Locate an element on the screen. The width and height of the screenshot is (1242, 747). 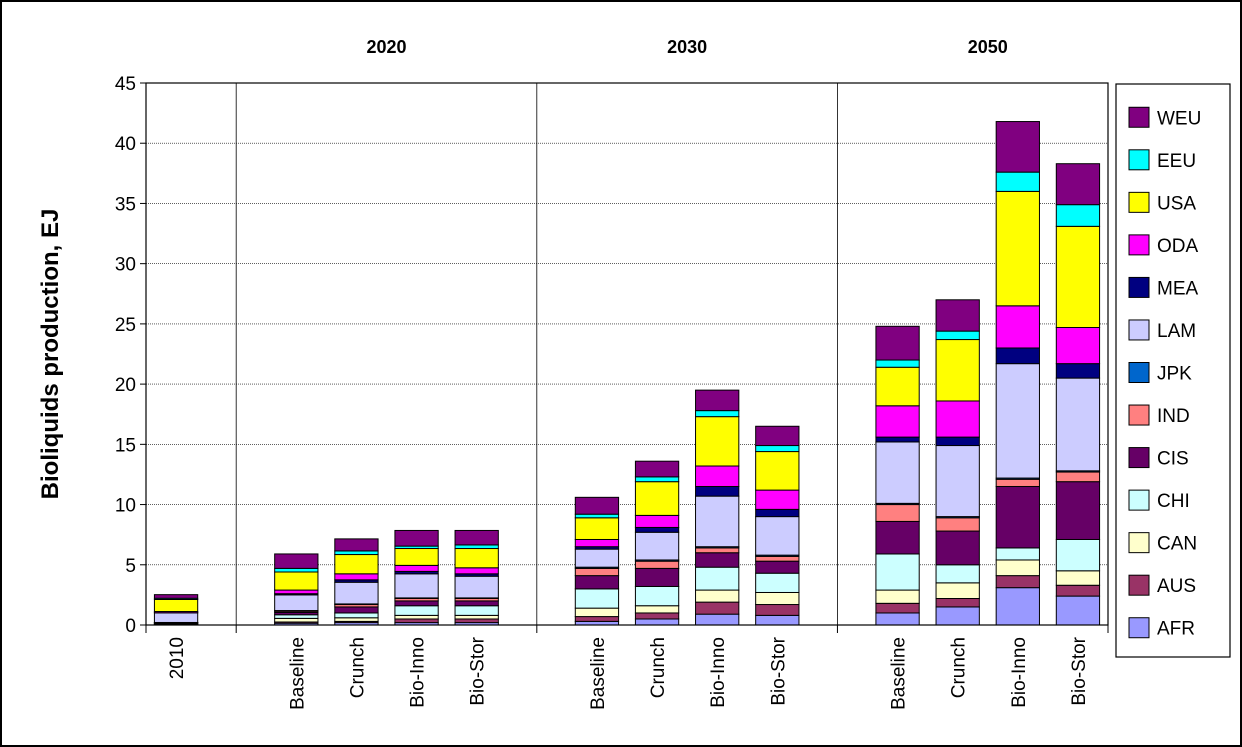
y-axis-title: Bioliquids production, EJ is located at coordinates (50, 354).